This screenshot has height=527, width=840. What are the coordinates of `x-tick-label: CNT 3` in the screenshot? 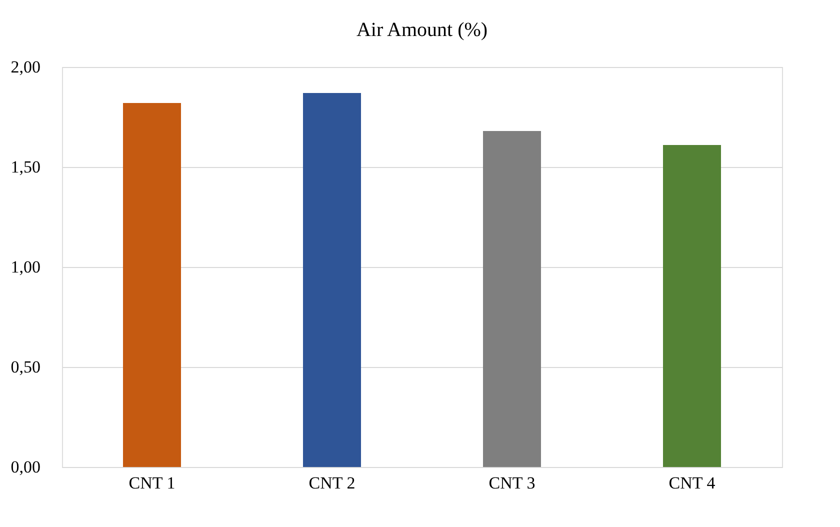 It's located at (512, 483).